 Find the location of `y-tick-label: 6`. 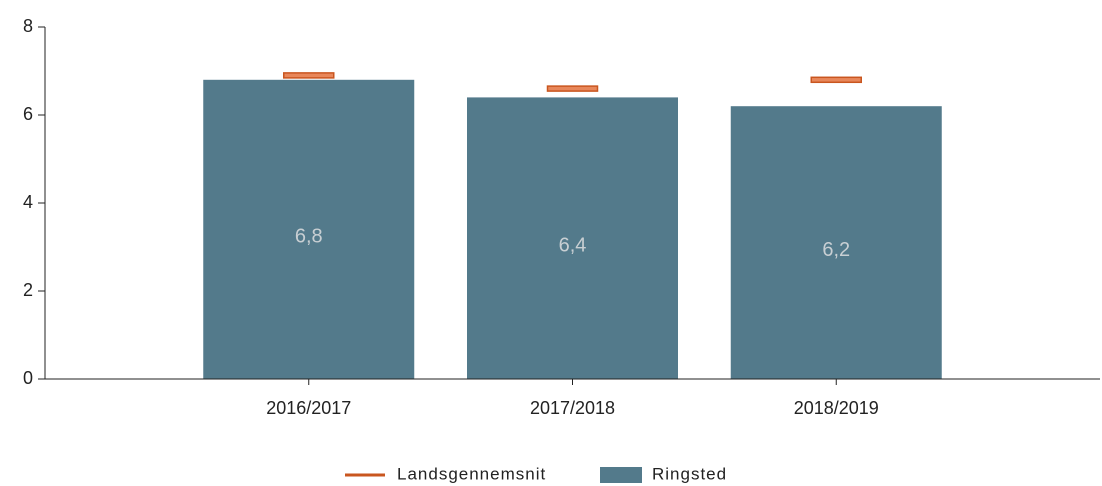

y-tick-label: 6 is located at coordinates (28, 114).